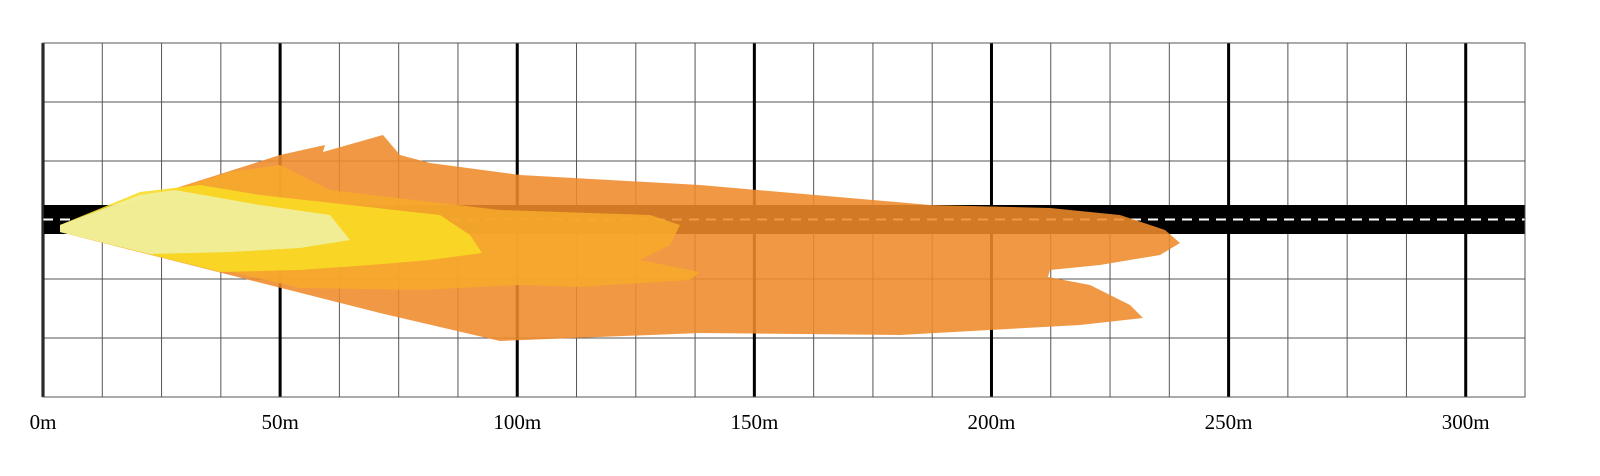  Describe the element at coordinates (1229, 422) in the screenshot. I see `x-tick-label: 250m` at that location.